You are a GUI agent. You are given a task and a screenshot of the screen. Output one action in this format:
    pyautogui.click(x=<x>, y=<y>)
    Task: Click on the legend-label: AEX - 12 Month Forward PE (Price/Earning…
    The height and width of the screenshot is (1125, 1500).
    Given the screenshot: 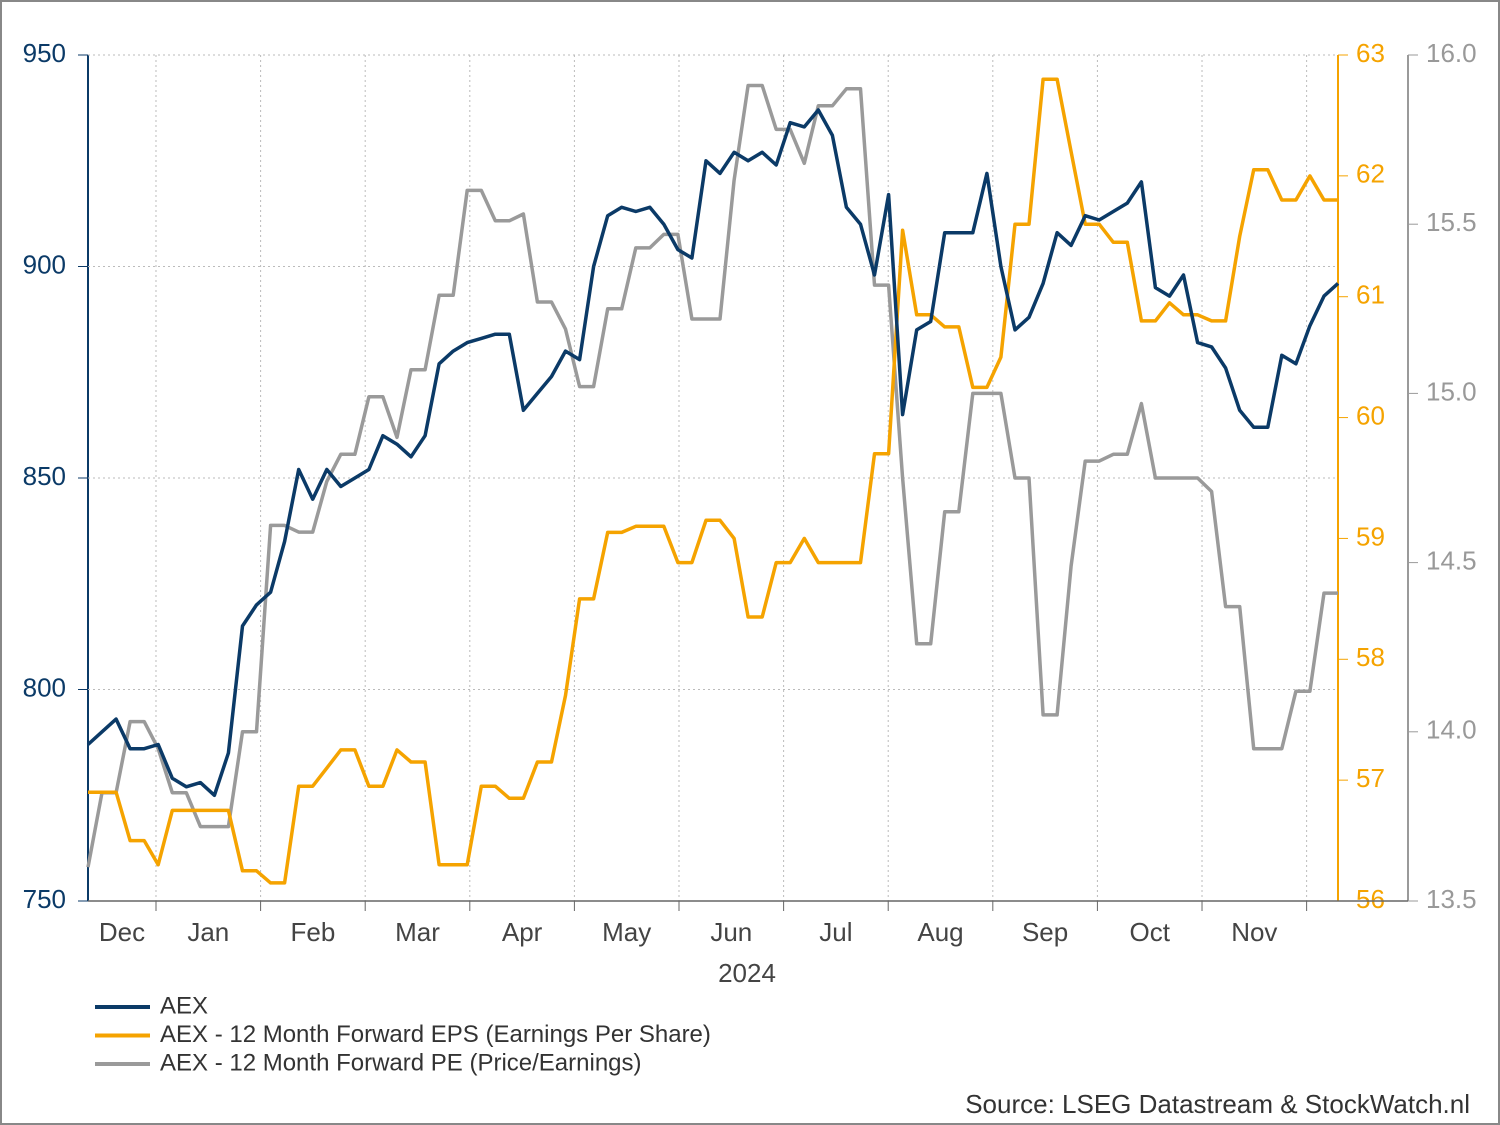 What is the action you would take?
    pyautogui.click(x=401, y=1062)
    